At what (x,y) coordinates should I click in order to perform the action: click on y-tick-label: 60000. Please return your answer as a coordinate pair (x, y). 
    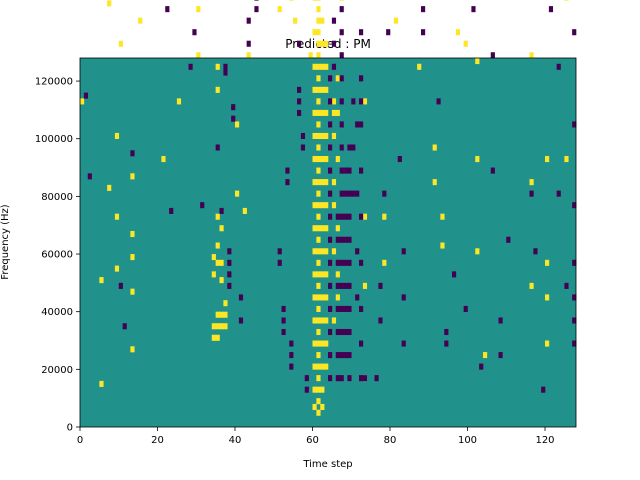
    Looking at the image, I should click on (57, 255).